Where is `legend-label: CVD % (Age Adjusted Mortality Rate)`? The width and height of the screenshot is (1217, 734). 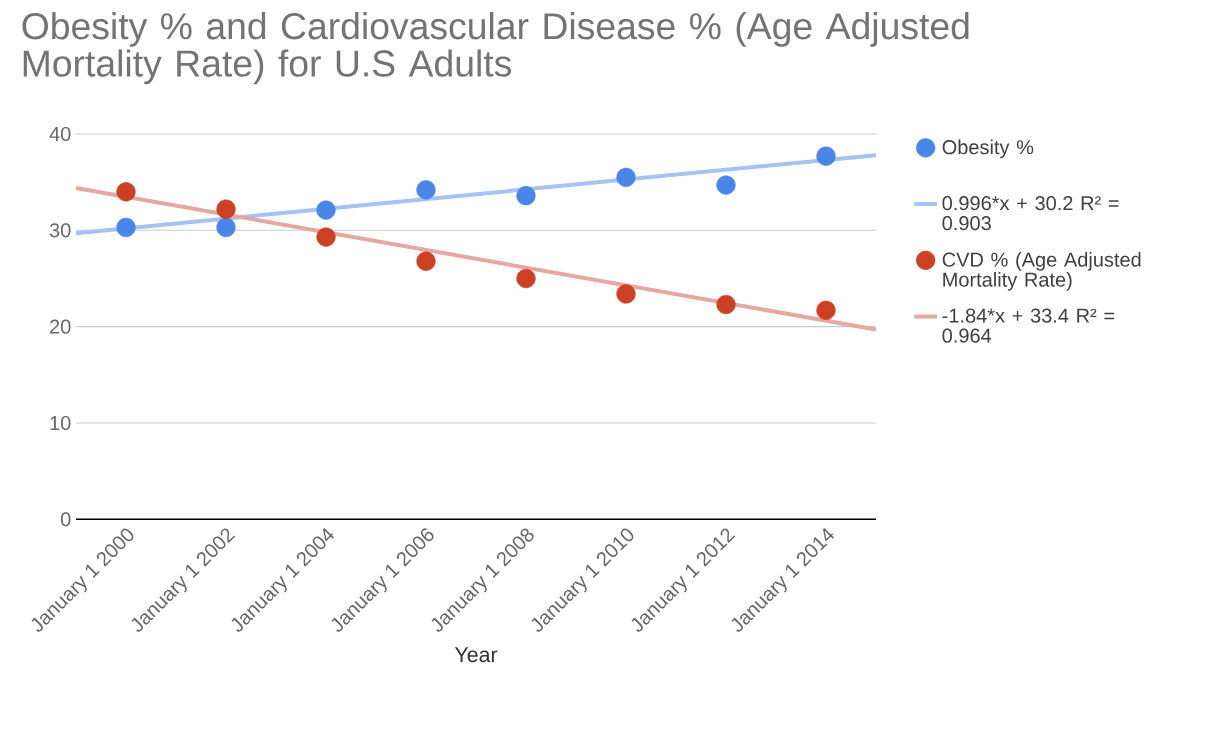
legend-label: CVD % (Age Adjusted Mortality Rate) is located at coordinates (1041, 271).